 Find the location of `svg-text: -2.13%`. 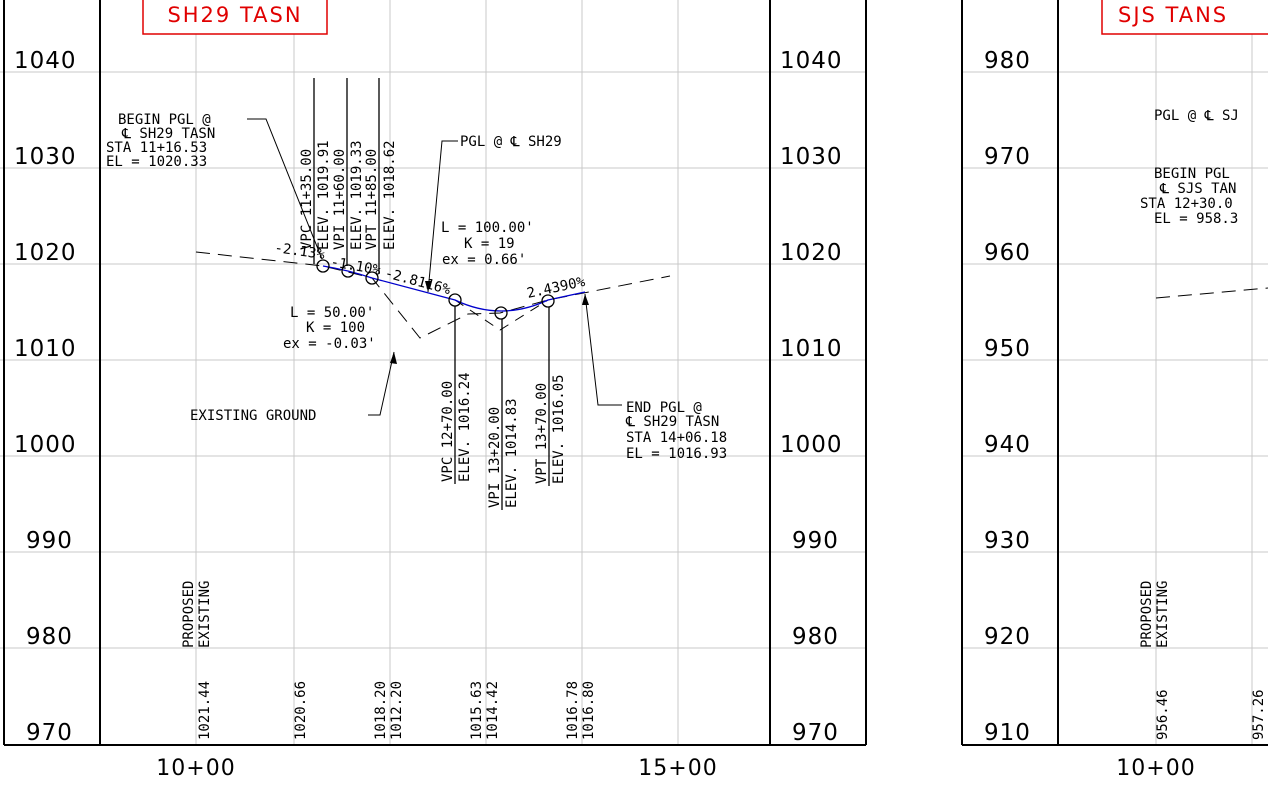

svg-text: -2.13% is located at coordinates (299, 251).